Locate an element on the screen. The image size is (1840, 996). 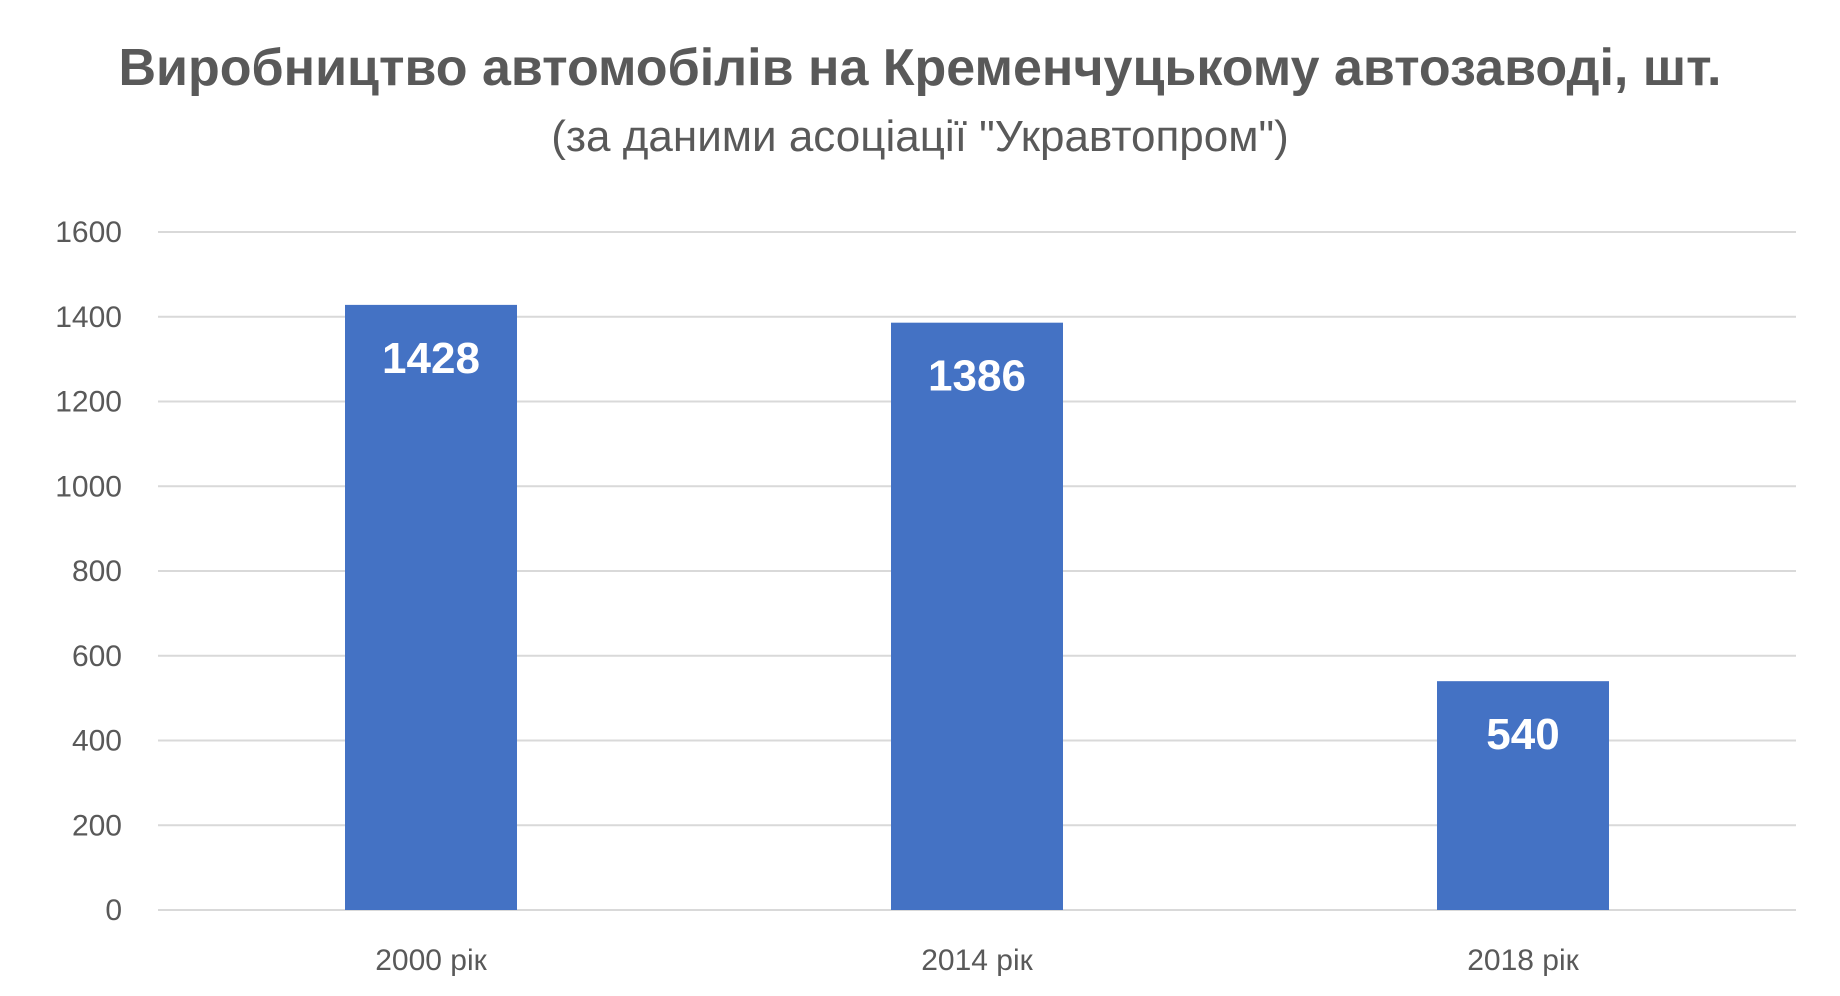
y-tick-label: 1000 is located at coordinates (88, 486).